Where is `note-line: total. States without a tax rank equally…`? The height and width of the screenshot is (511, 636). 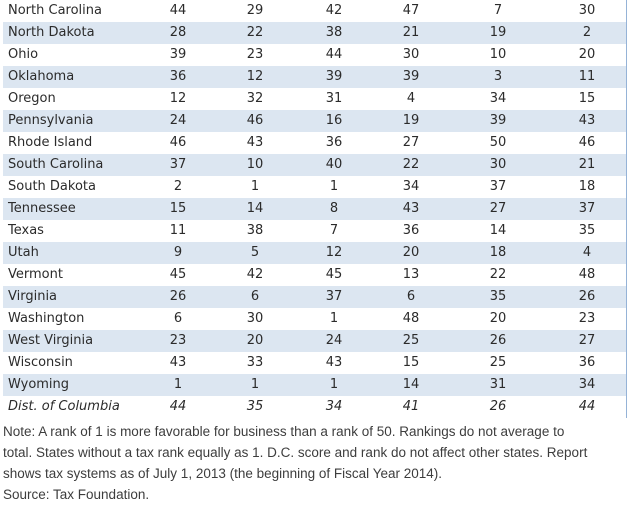
note-line: total. States without a tax rank equally… is located at coordinates (295, 452).